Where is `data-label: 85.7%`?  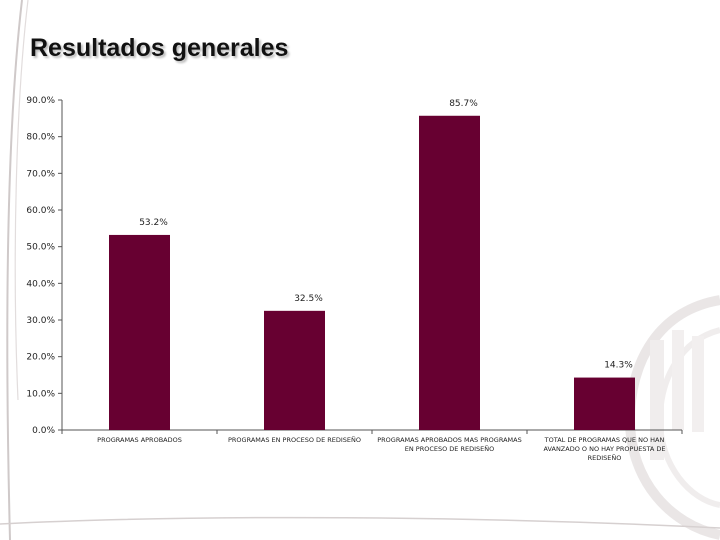 data-label: 85.7% is located at coordinates (463, 104).